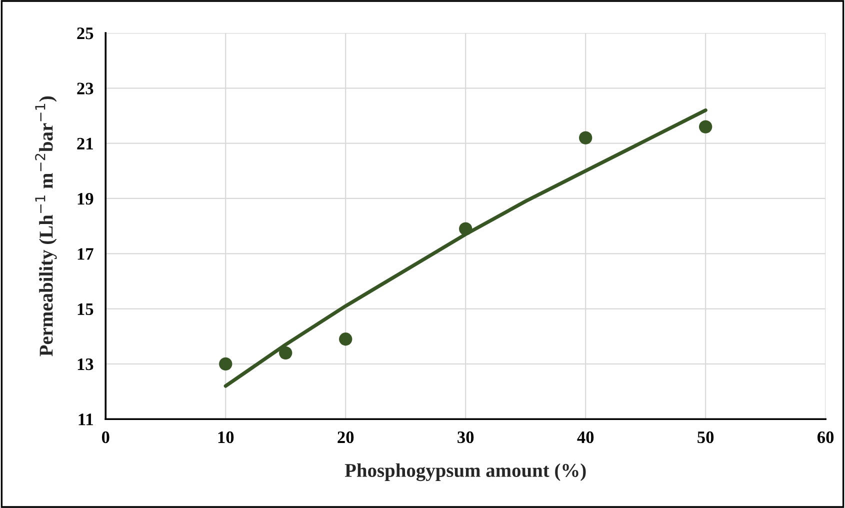  Describe the element at coordinates (86, 254) in the screenshot. I see `y-tick-label: 17` at that location.